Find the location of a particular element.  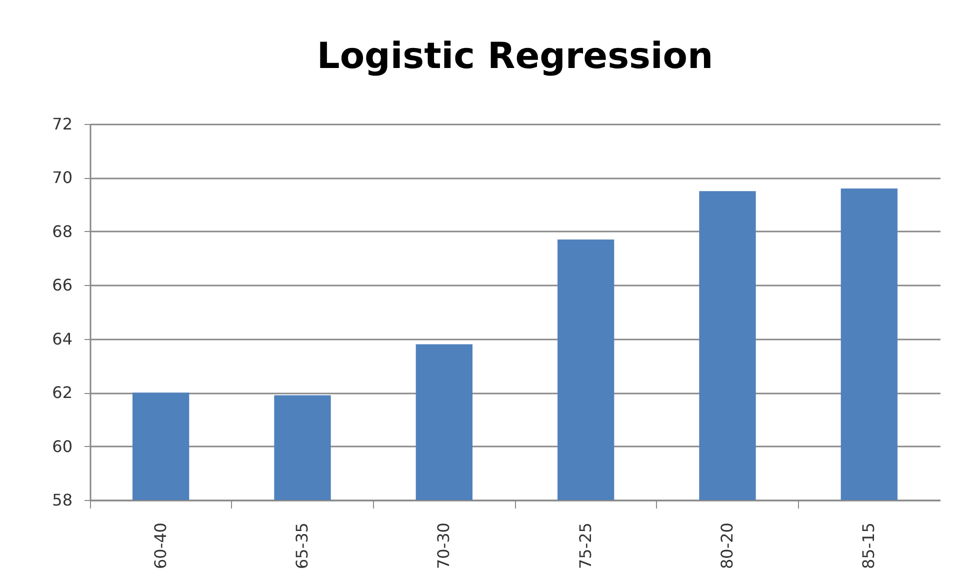

y-tick-label: 64 is located at coordinates (62, 338).